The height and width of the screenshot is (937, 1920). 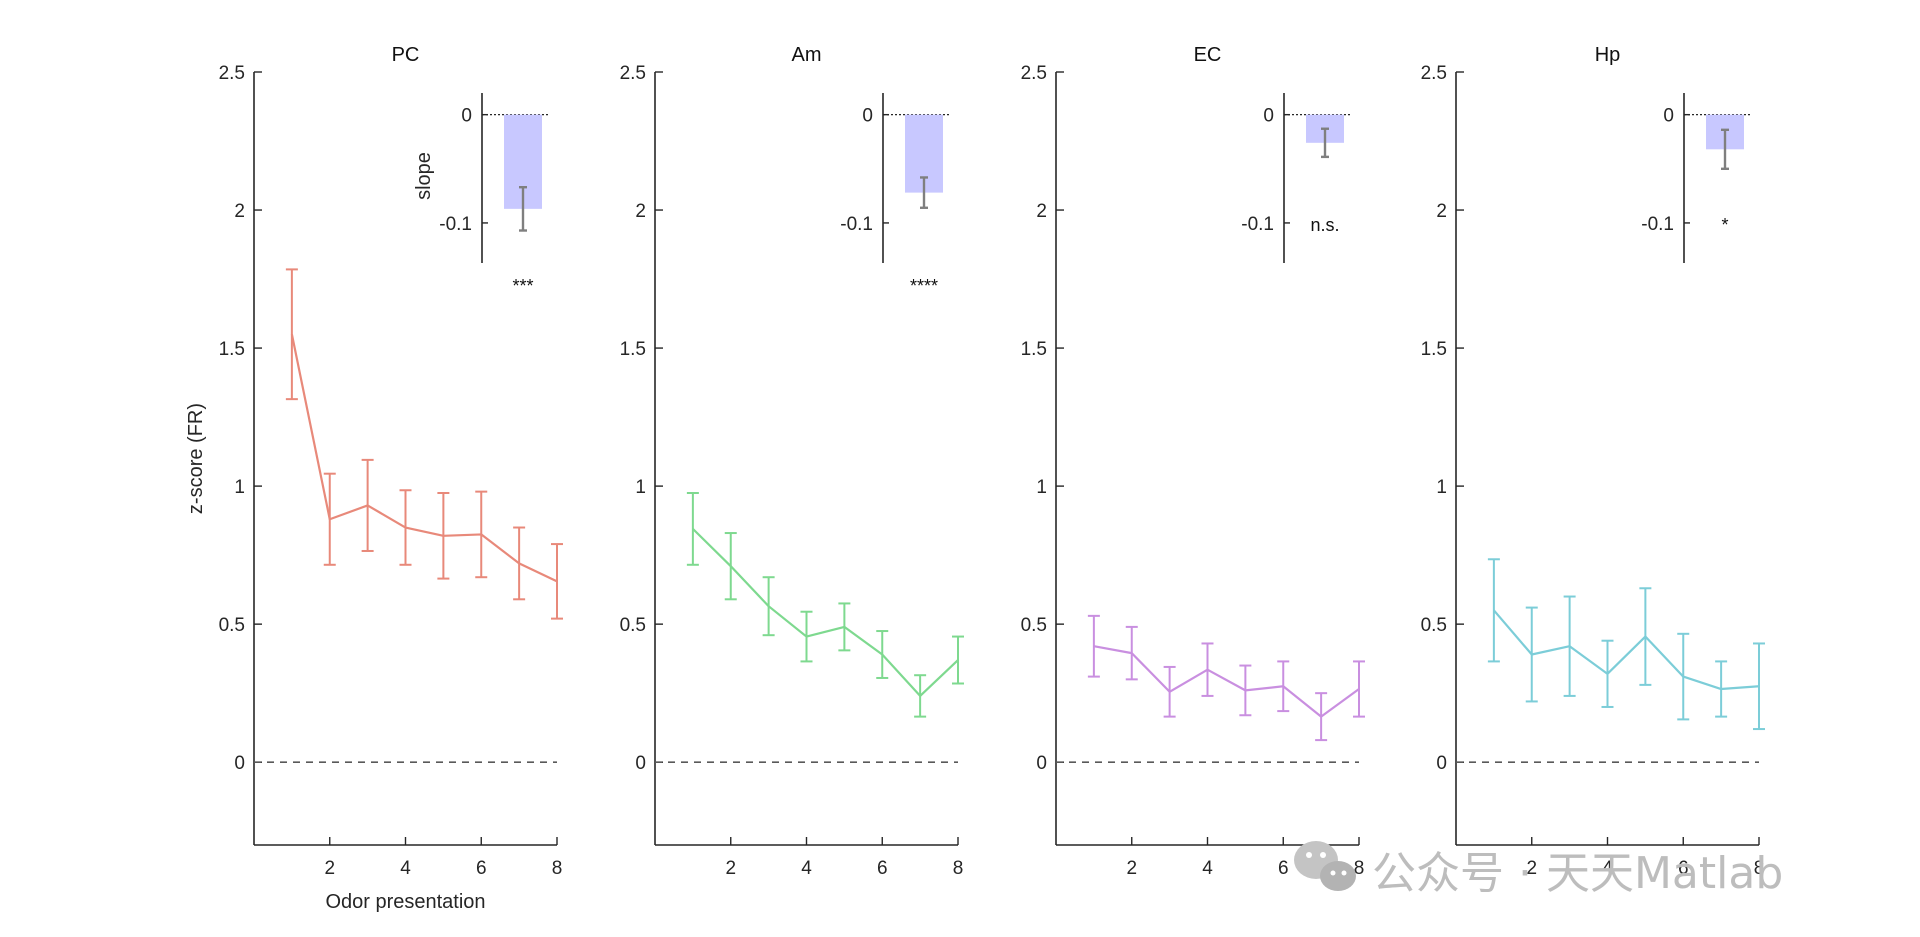 I want to click on panel-title: Hp, so click(x=1608, y=55).